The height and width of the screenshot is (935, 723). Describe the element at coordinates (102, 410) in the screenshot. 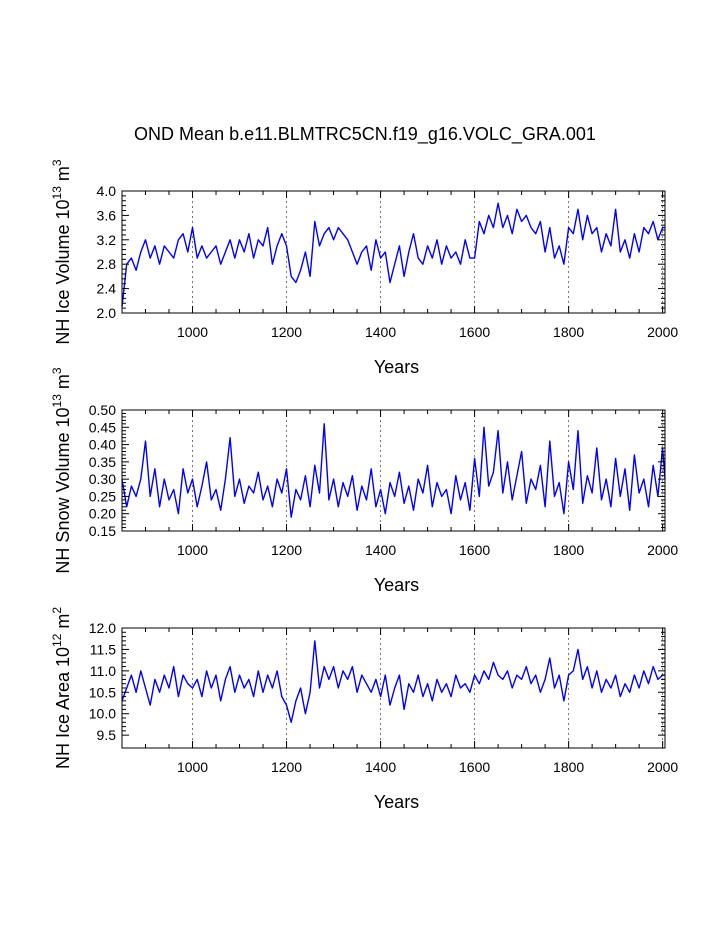

I see `y-tick-label: 0.50` at that location.